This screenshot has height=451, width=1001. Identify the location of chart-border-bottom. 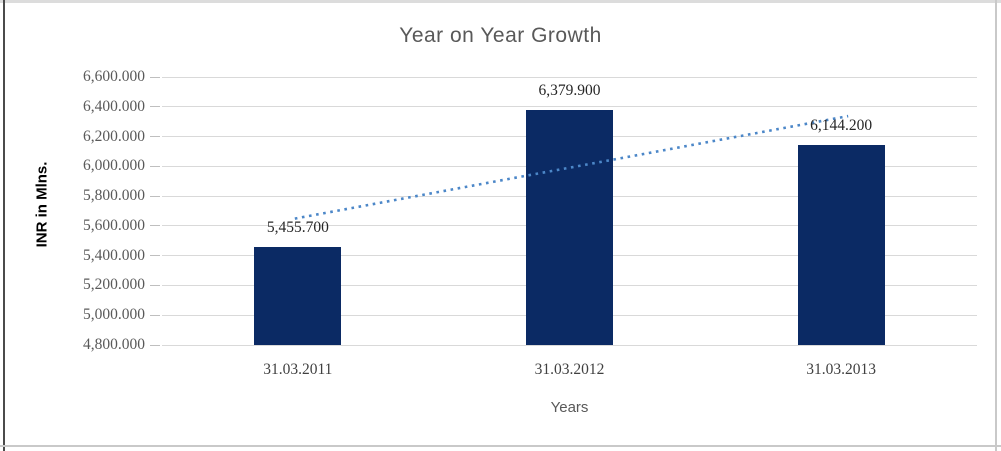
(500, 446).